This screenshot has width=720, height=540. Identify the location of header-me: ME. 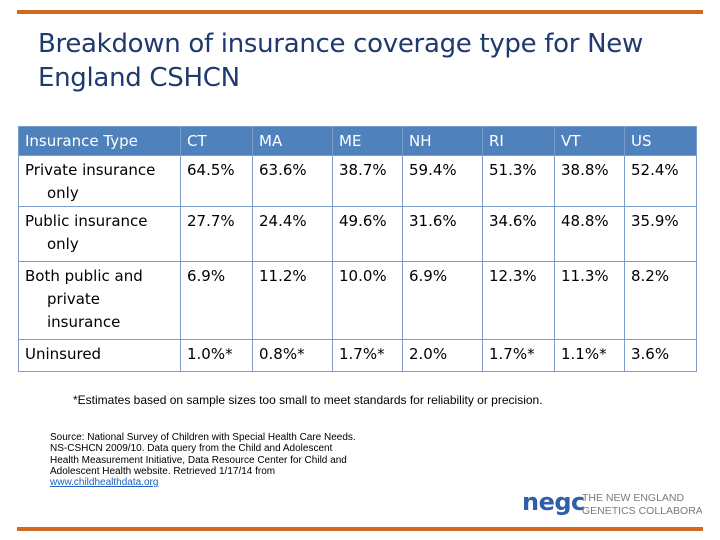
(367, 141).